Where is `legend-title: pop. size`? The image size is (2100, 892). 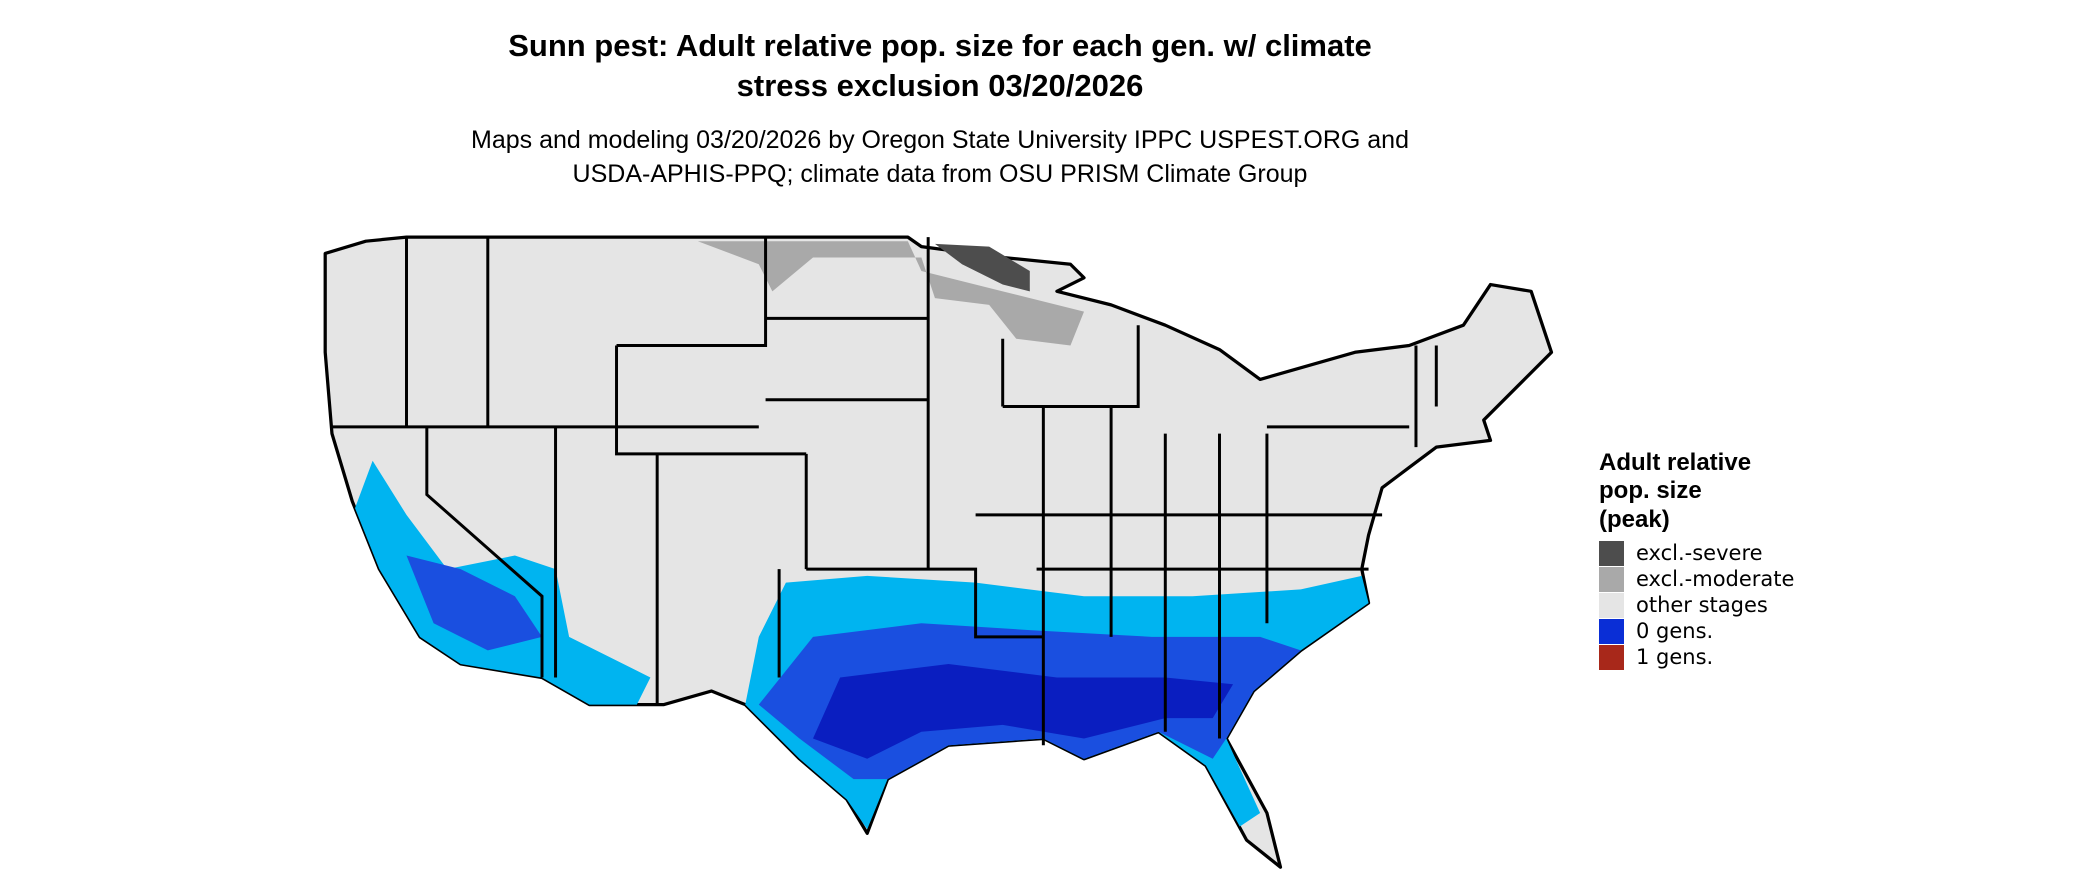
legend-title: pop. size is located at coordinates (1650, 490).